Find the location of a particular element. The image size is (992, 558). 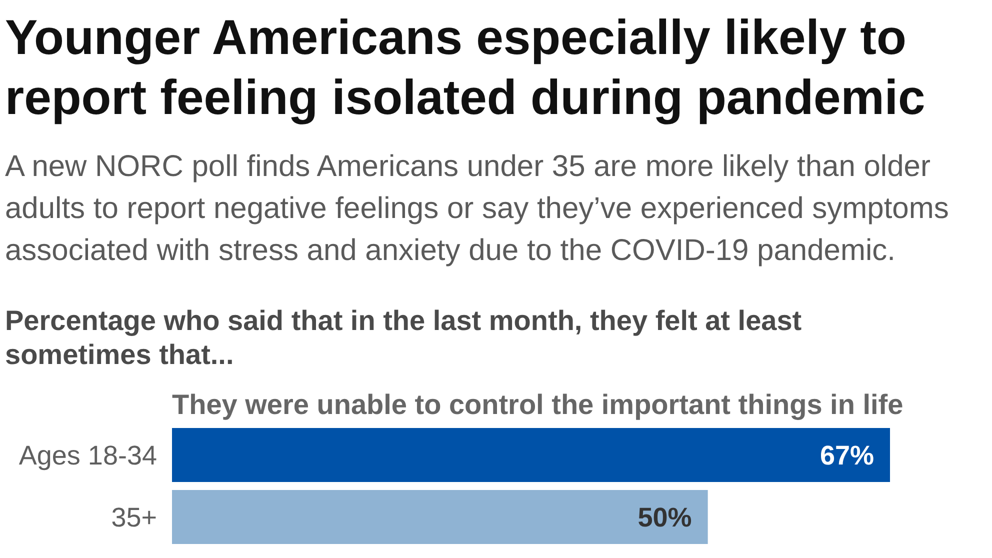

y-tick-label: 35+ is located at coordinates (134, 517).